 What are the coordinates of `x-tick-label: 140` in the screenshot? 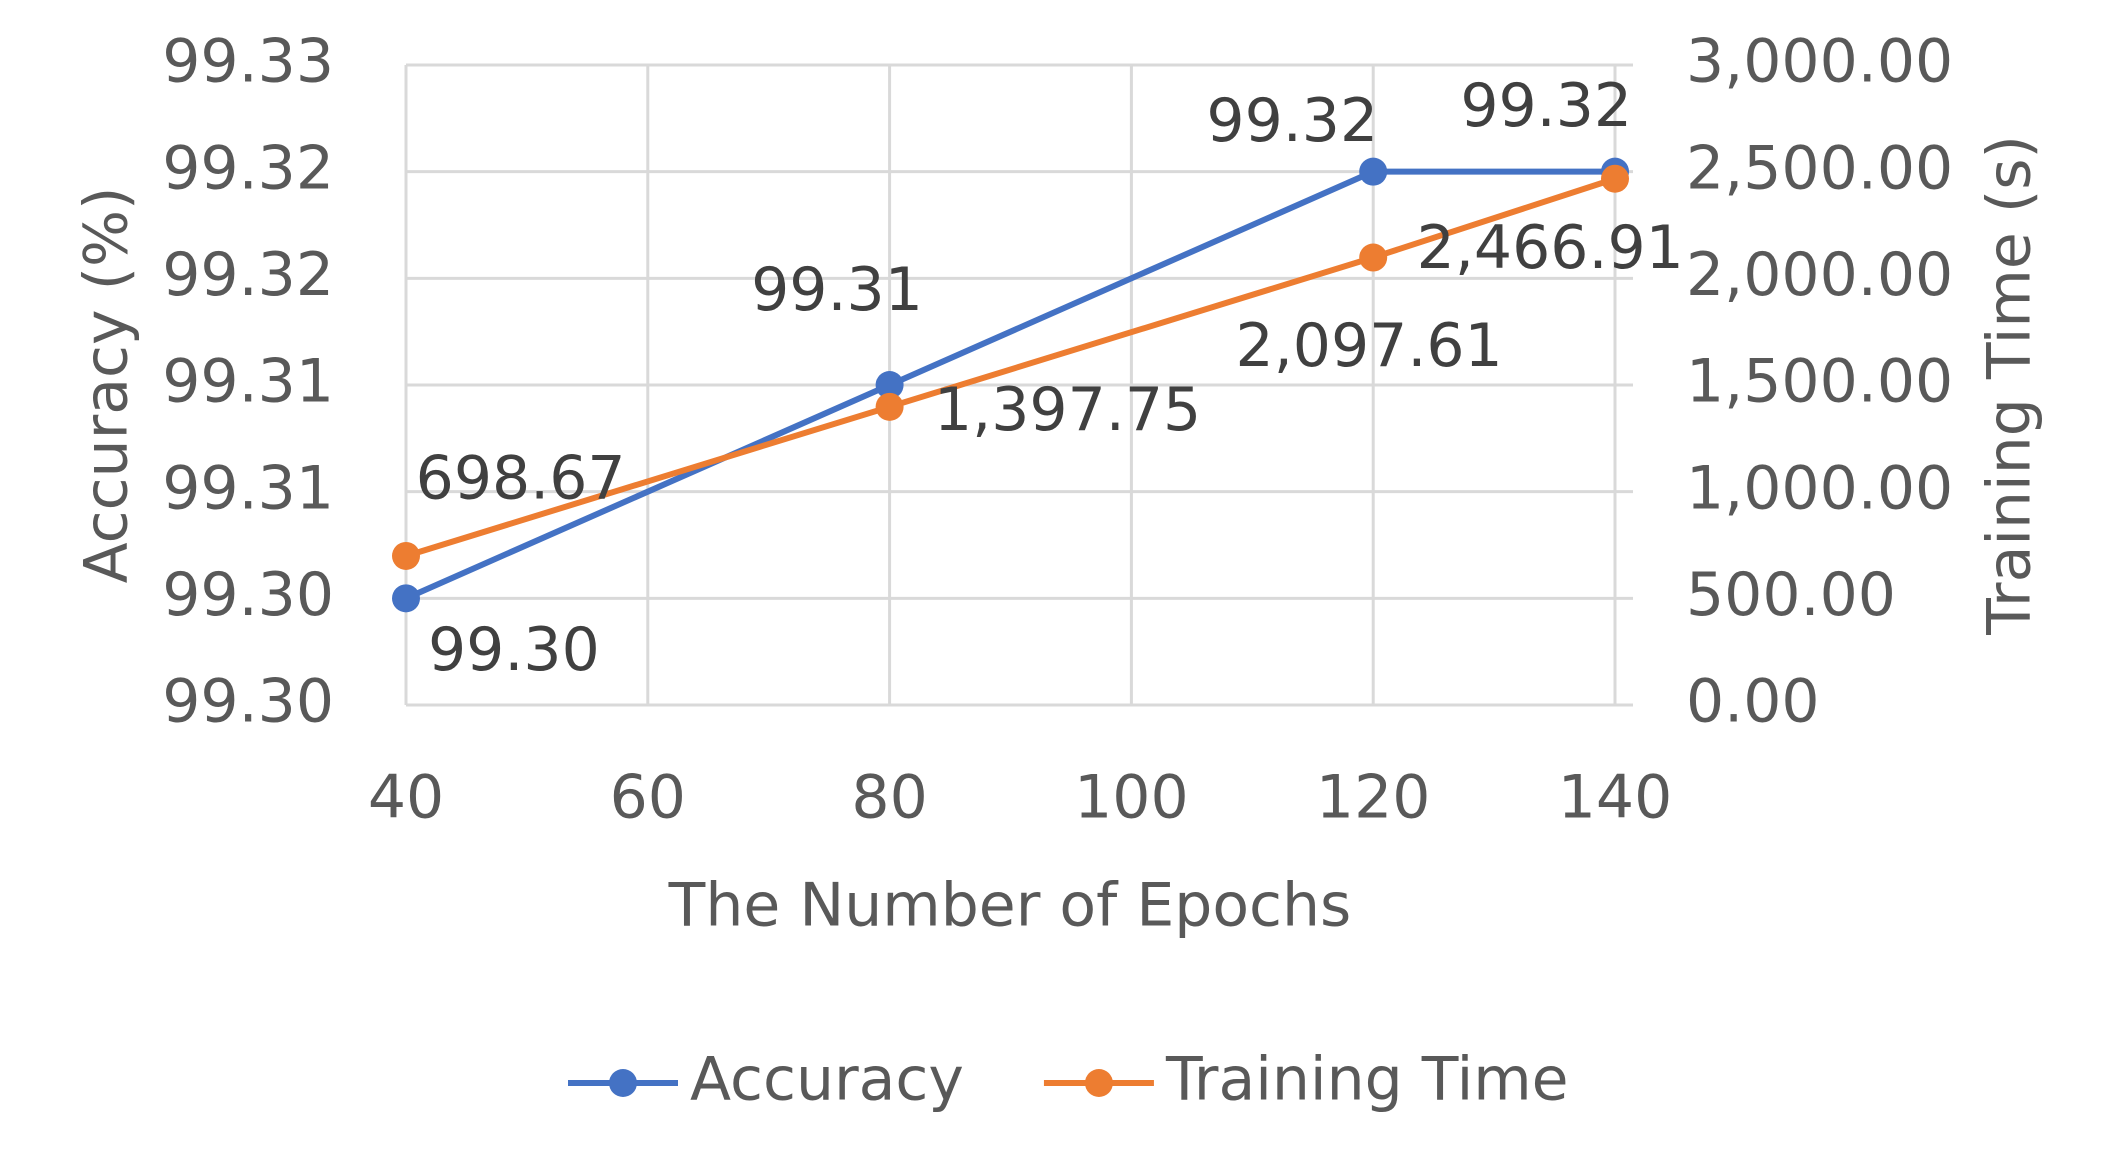 It's located at (1615, 798).